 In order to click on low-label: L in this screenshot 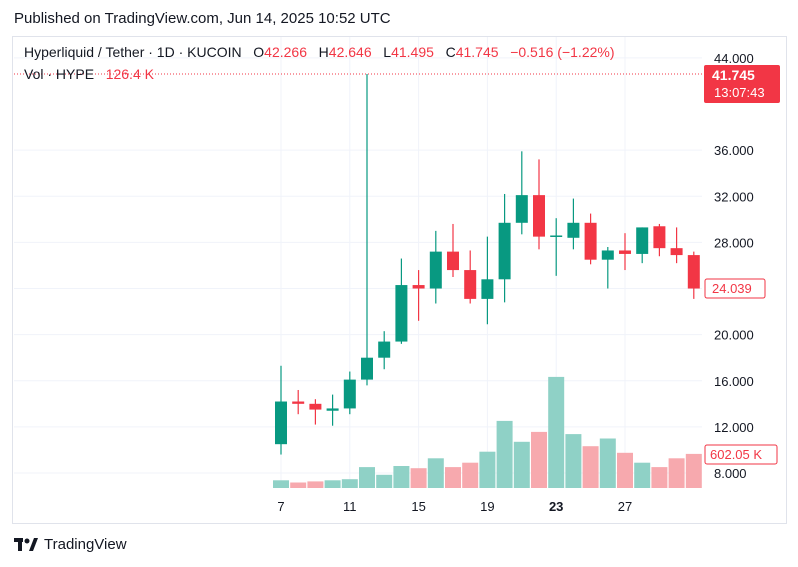, I will do `click(387, 52)`.